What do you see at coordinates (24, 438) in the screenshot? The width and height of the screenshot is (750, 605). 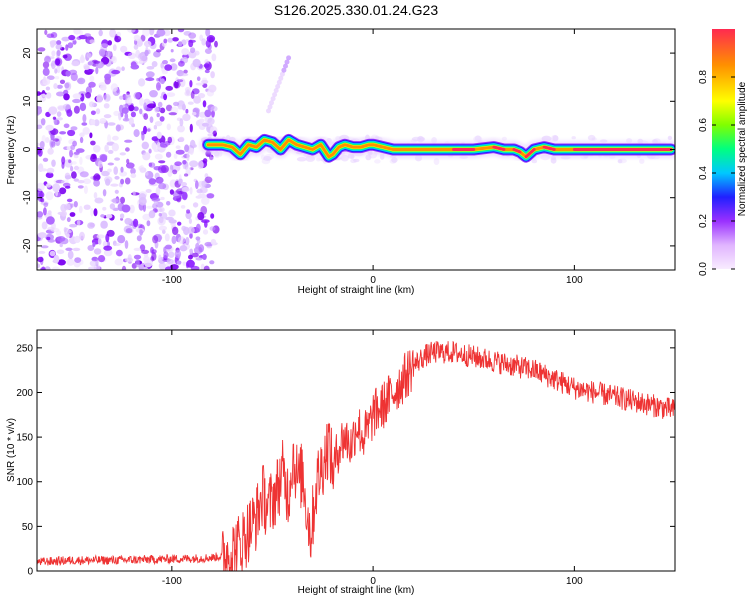 I see `y-tick-label: 150` at bounding box center [24, 438].